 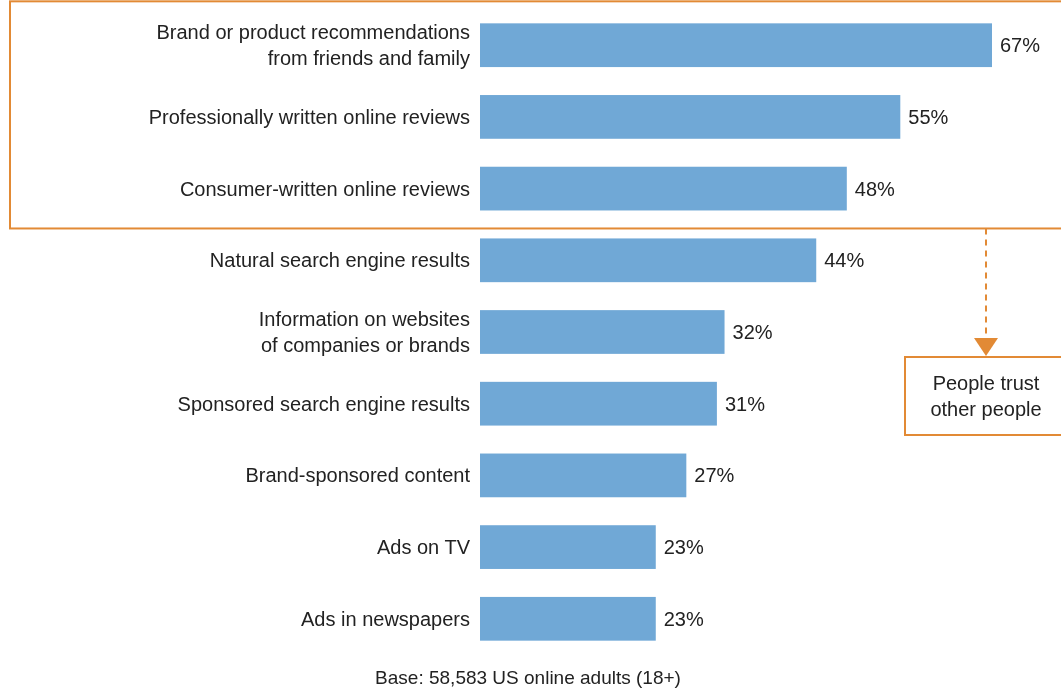 I want to click on y-tick-label: Ads on TV, so click(x=423, y=547).